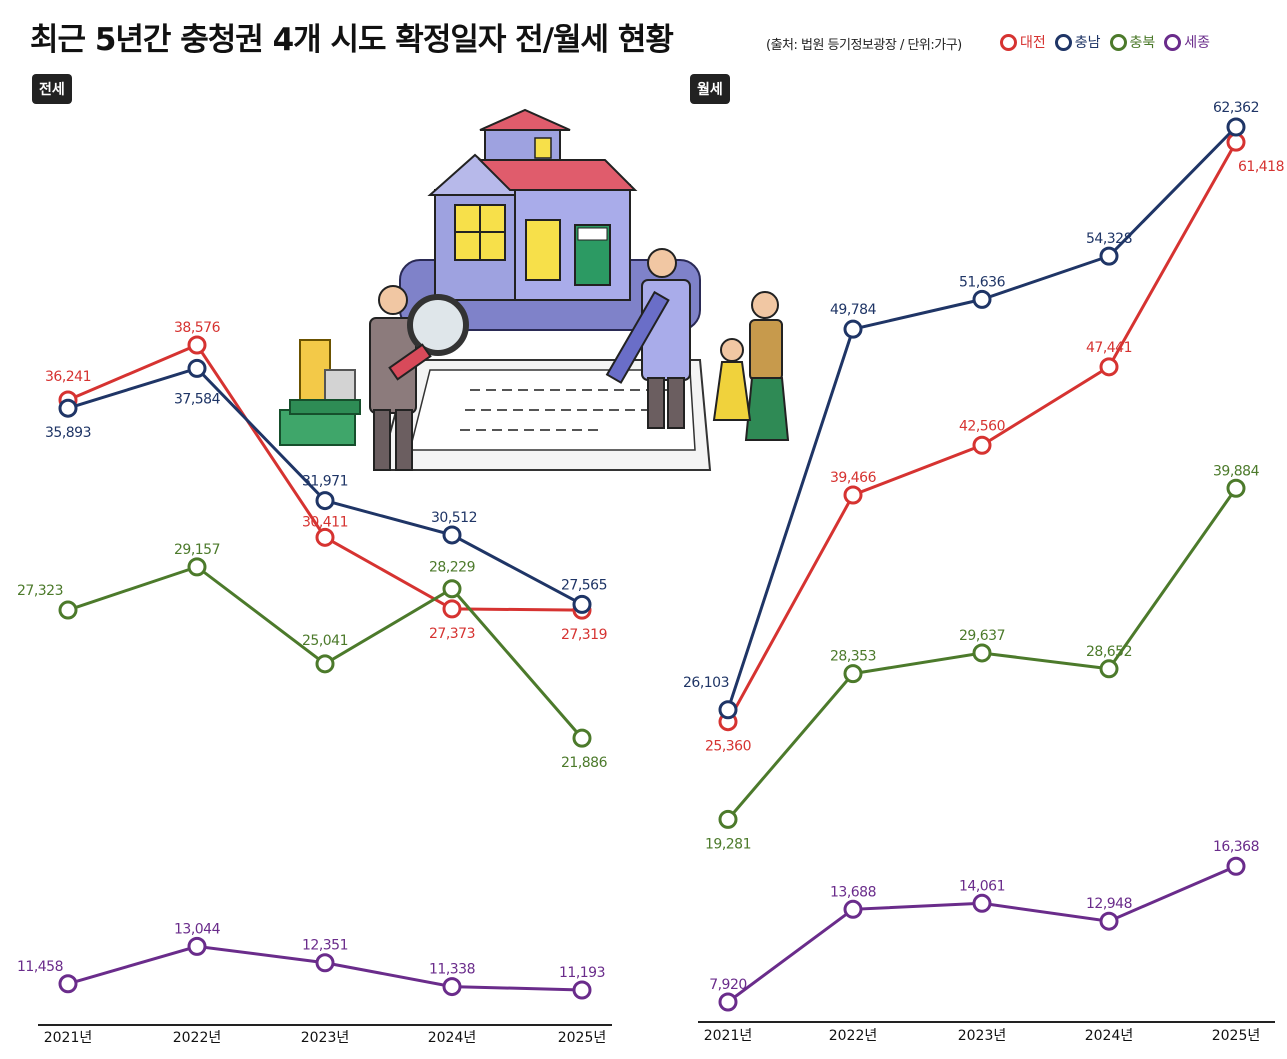 This screenshot has width=1287, height=1059. What do you see at coordinates (853, 1036) in the screenshot?
I see `x-tick-label-wolse: 2022년` at bounding box center [853, 1036].